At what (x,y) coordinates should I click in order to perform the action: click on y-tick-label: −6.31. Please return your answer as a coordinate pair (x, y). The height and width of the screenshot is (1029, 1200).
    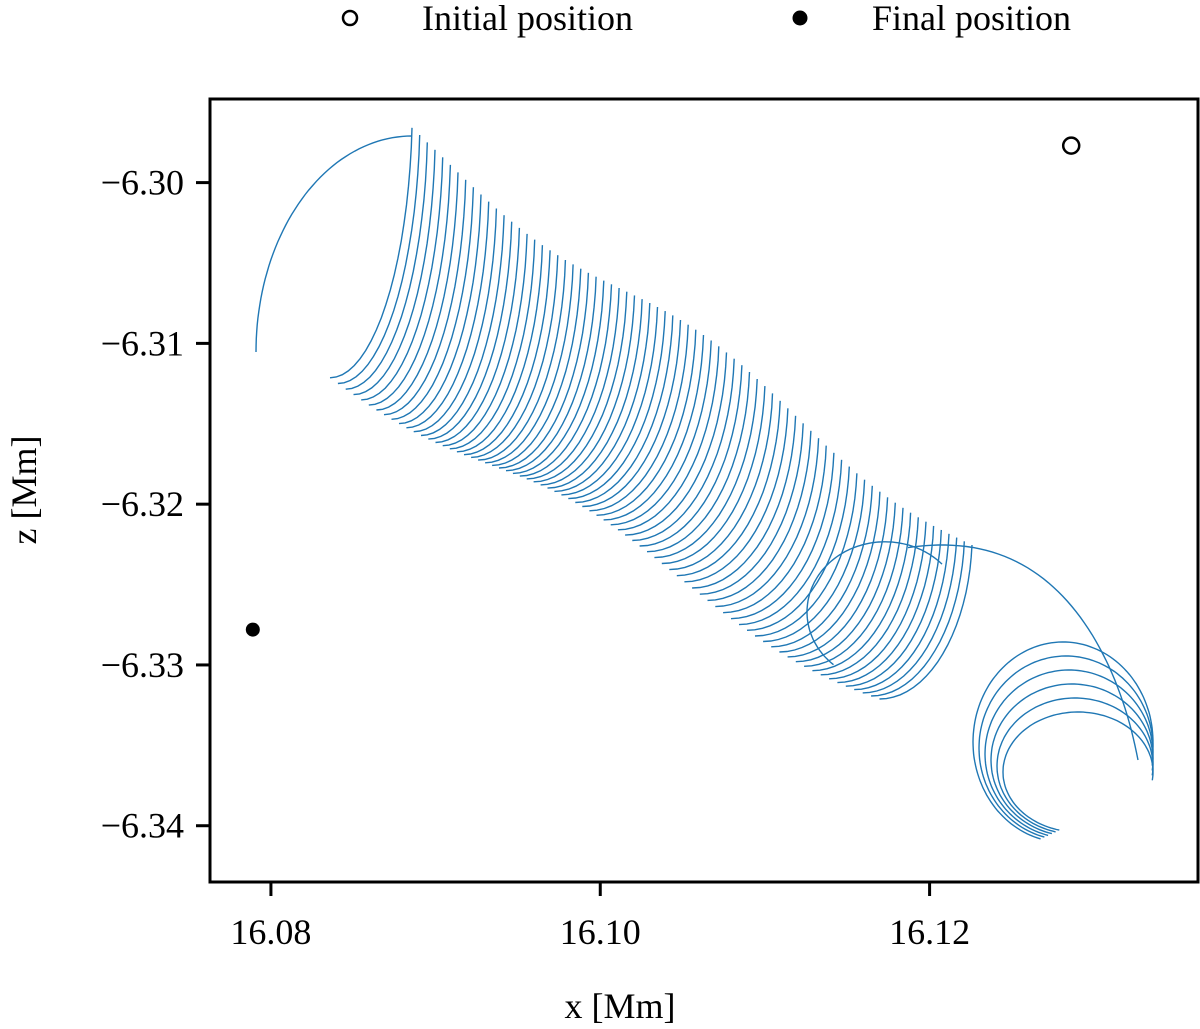
    Looking at the image, I should click on (142, 343).